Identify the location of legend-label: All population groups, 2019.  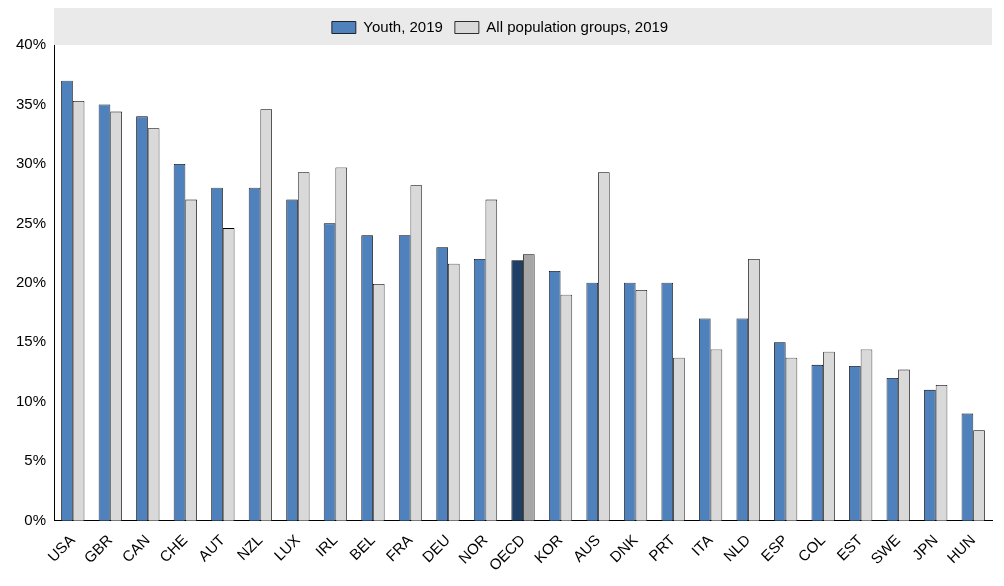
(577, 26).